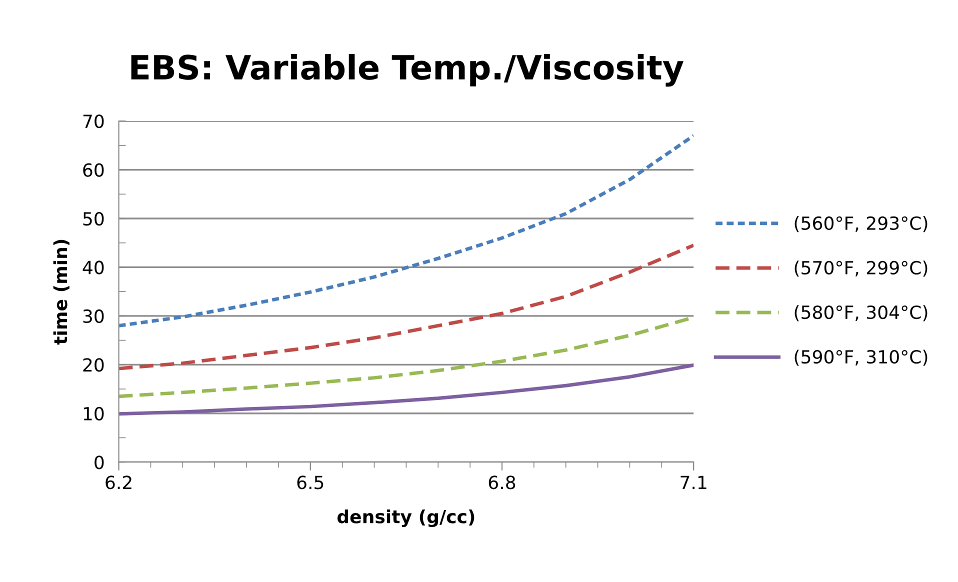  Describe the element at coordinates (693, 483) in the screenshot. I see `x-tick-label: 7.1` at that location.